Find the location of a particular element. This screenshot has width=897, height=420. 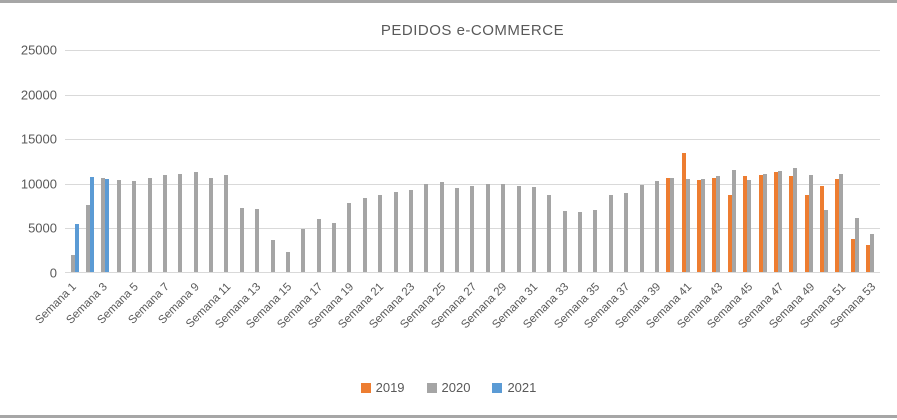

y-tick-label: 25000 is located at coordinates (38, 50).